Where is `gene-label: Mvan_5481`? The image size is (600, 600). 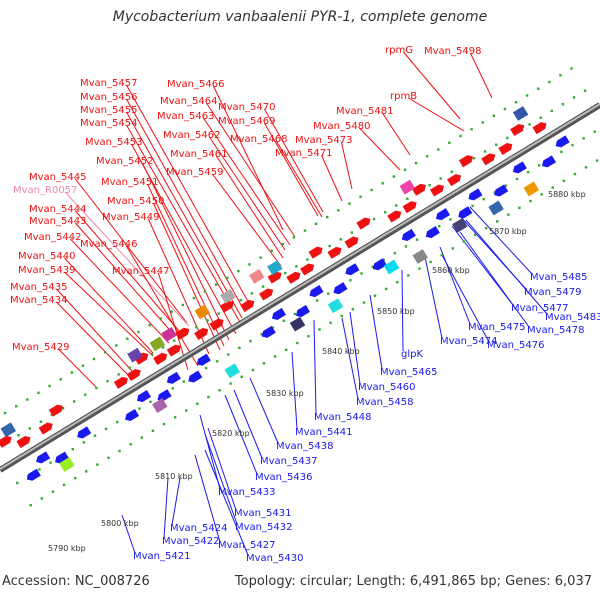 gene-label: Mvan_5481 is located at coordinates (364, 111).